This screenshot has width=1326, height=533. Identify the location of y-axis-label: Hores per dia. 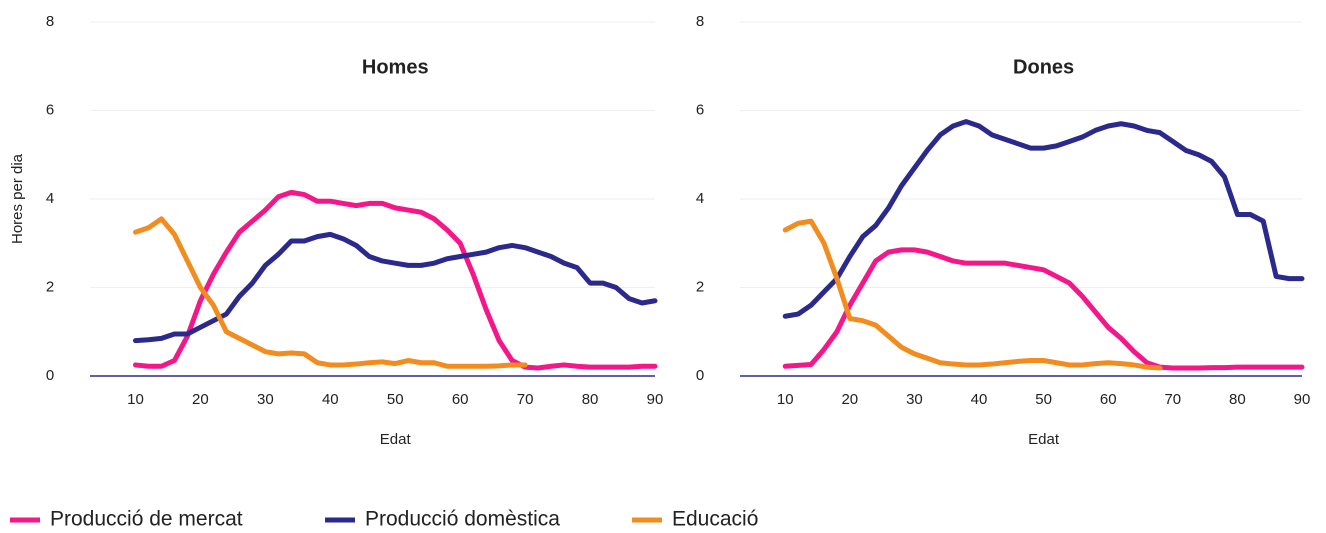
(17, 198).